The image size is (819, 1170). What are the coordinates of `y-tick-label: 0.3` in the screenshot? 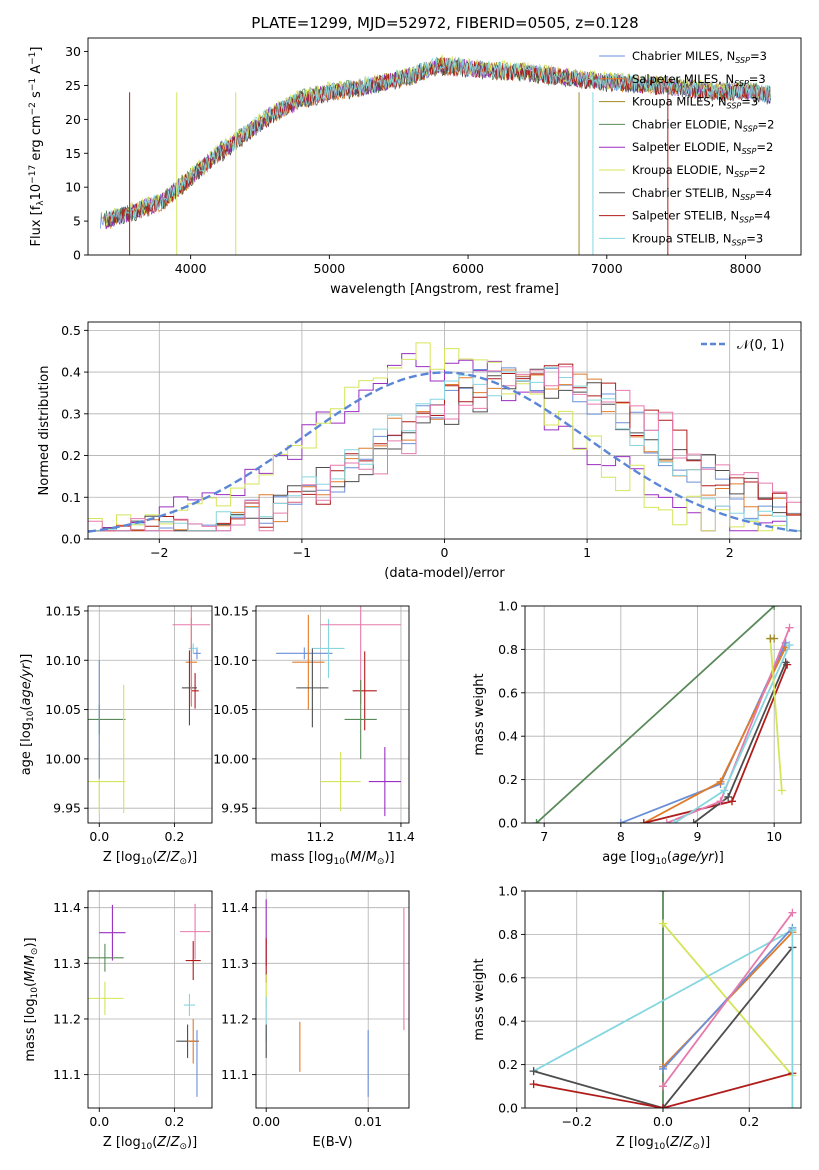 It's located at (71, 413).